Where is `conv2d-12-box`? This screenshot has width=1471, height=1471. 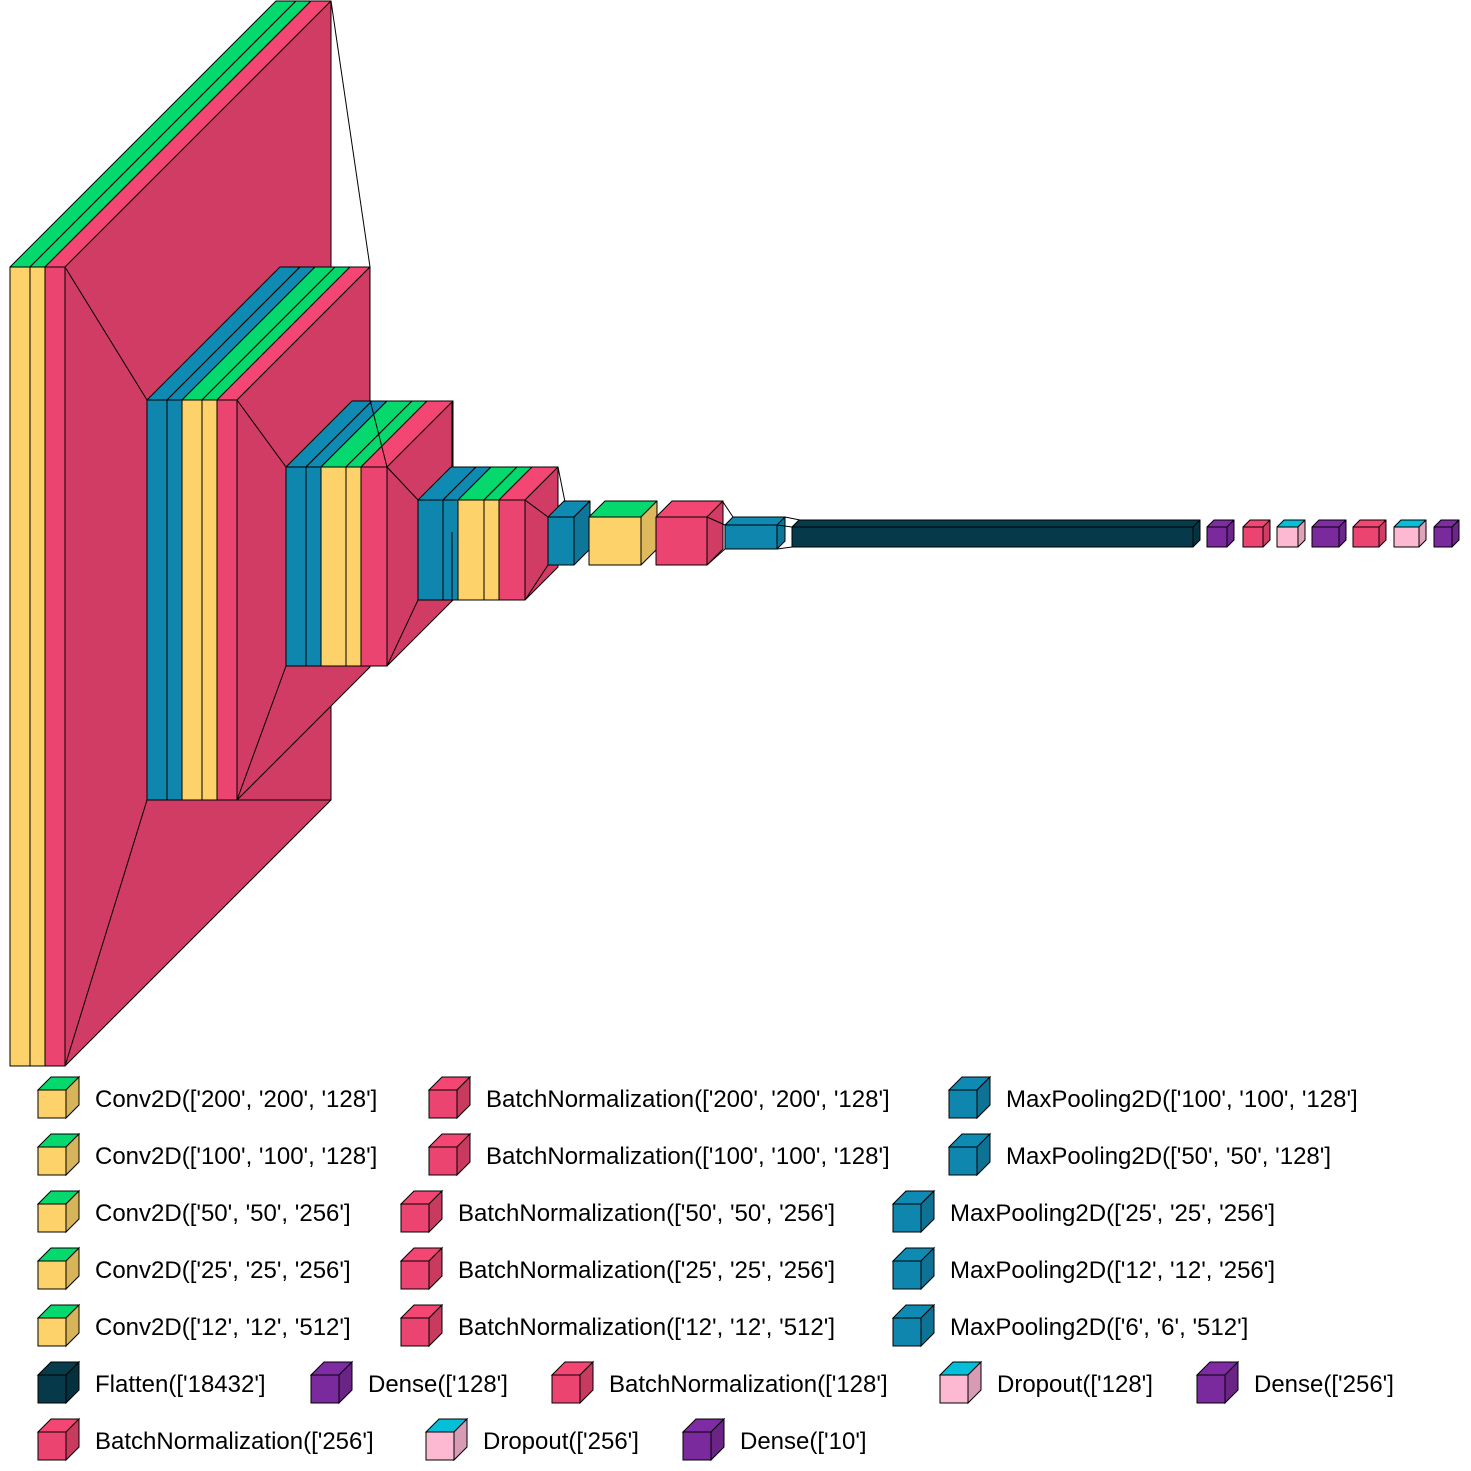 conv2d-12-box is located at coordinates (623, 533).